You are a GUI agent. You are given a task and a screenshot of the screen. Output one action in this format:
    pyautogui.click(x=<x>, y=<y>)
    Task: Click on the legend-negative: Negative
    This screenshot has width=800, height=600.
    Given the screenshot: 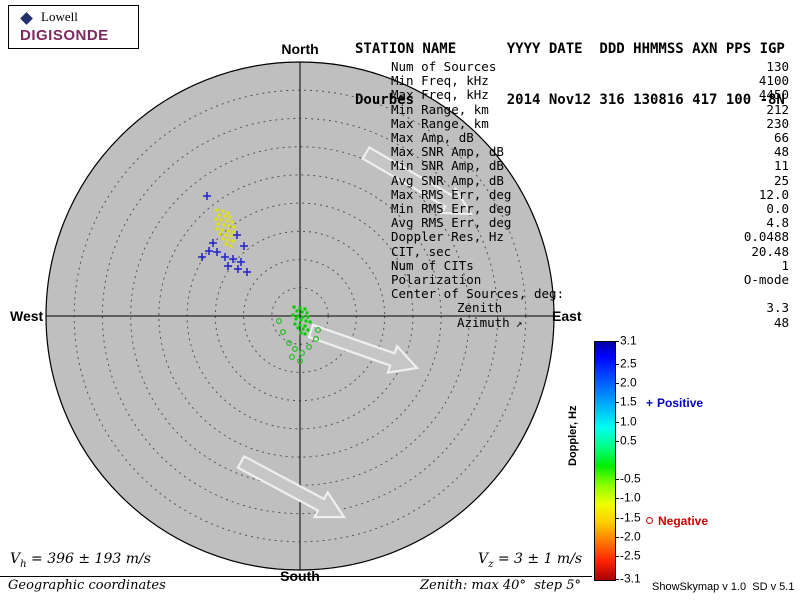 What is the action you would take?
    pyautogui.click(x=677, y=521)
    